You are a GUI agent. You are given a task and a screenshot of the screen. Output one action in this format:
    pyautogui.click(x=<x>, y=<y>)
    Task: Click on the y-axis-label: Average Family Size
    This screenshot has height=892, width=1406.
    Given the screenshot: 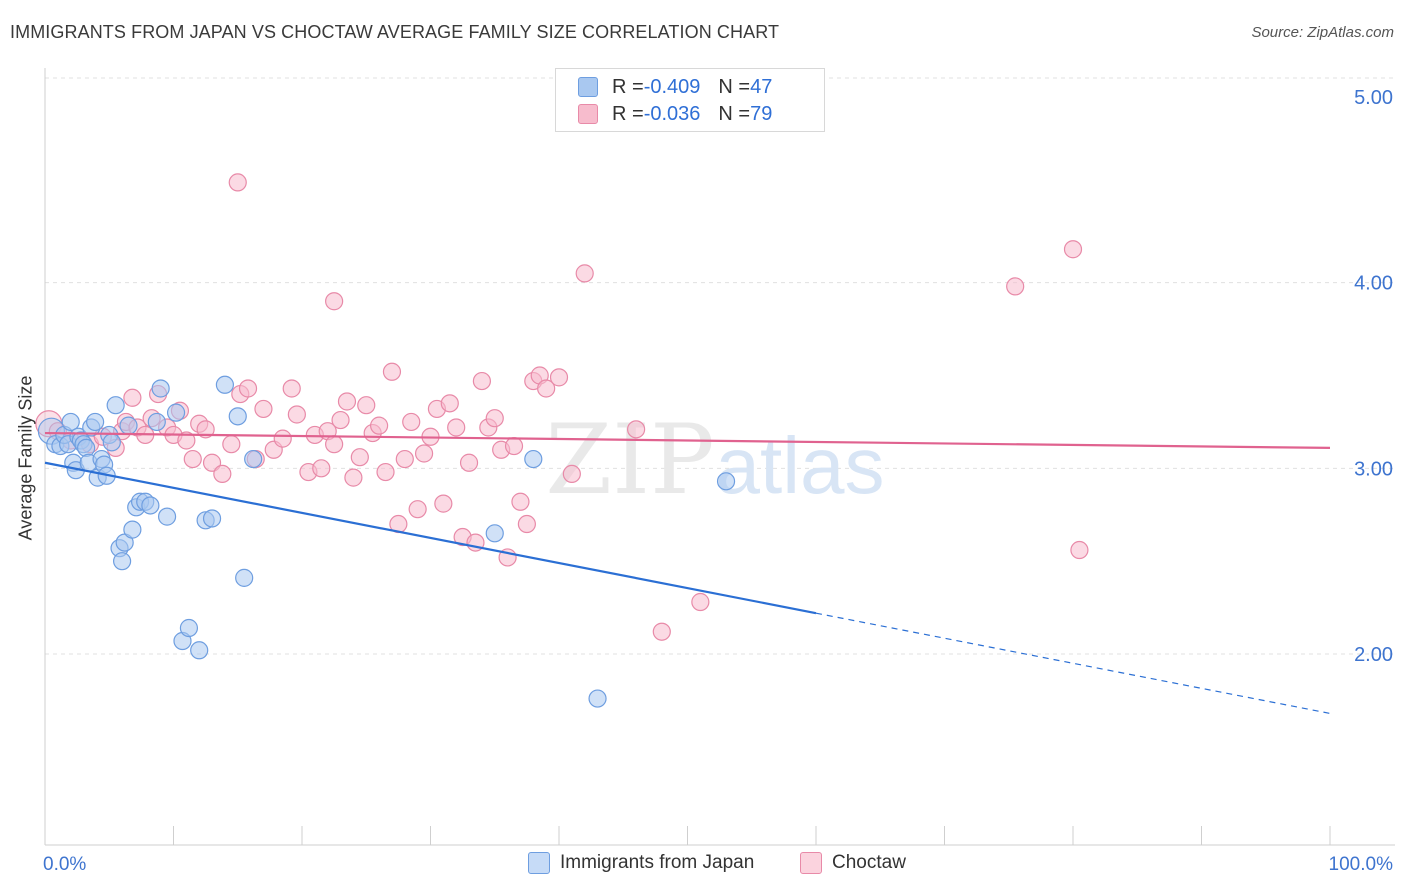 What is the action you would take?
    pyautogui.click(x=25, y=458)
    